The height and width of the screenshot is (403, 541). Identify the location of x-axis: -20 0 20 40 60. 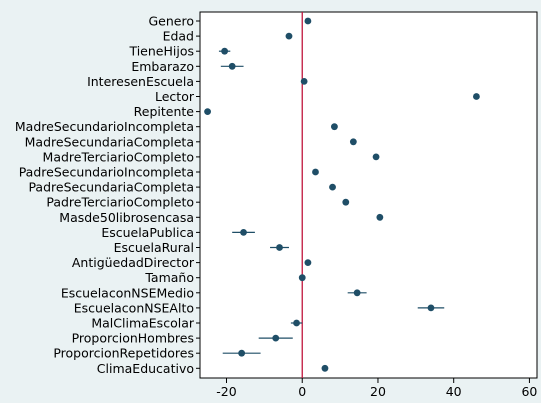
(376, 388).